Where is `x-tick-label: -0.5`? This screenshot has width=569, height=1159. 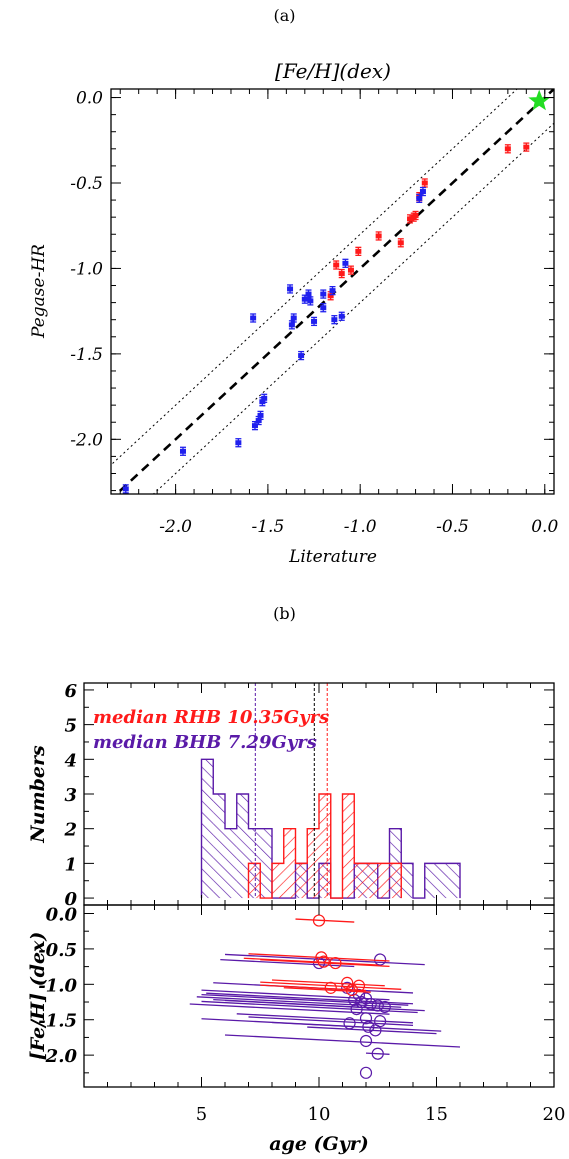 x-tick-label: -0.5 is located at coordinates (452, 527).